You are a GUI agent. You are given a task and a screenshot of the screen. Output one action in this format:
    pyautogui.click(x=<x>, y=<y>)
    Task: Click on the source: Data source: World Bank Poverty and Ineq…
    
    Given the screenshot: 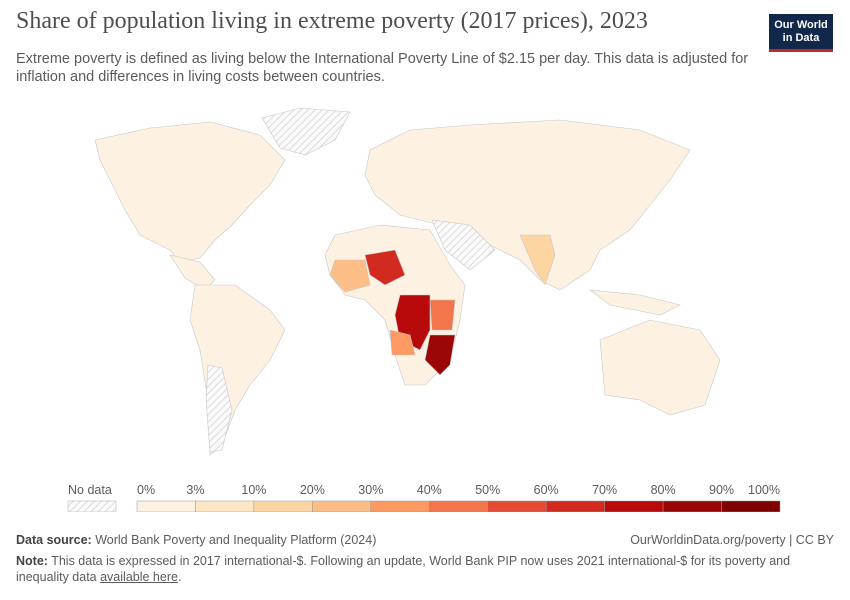 What is the action you would take?
    pyautogui.click(x=196, y=540)
    